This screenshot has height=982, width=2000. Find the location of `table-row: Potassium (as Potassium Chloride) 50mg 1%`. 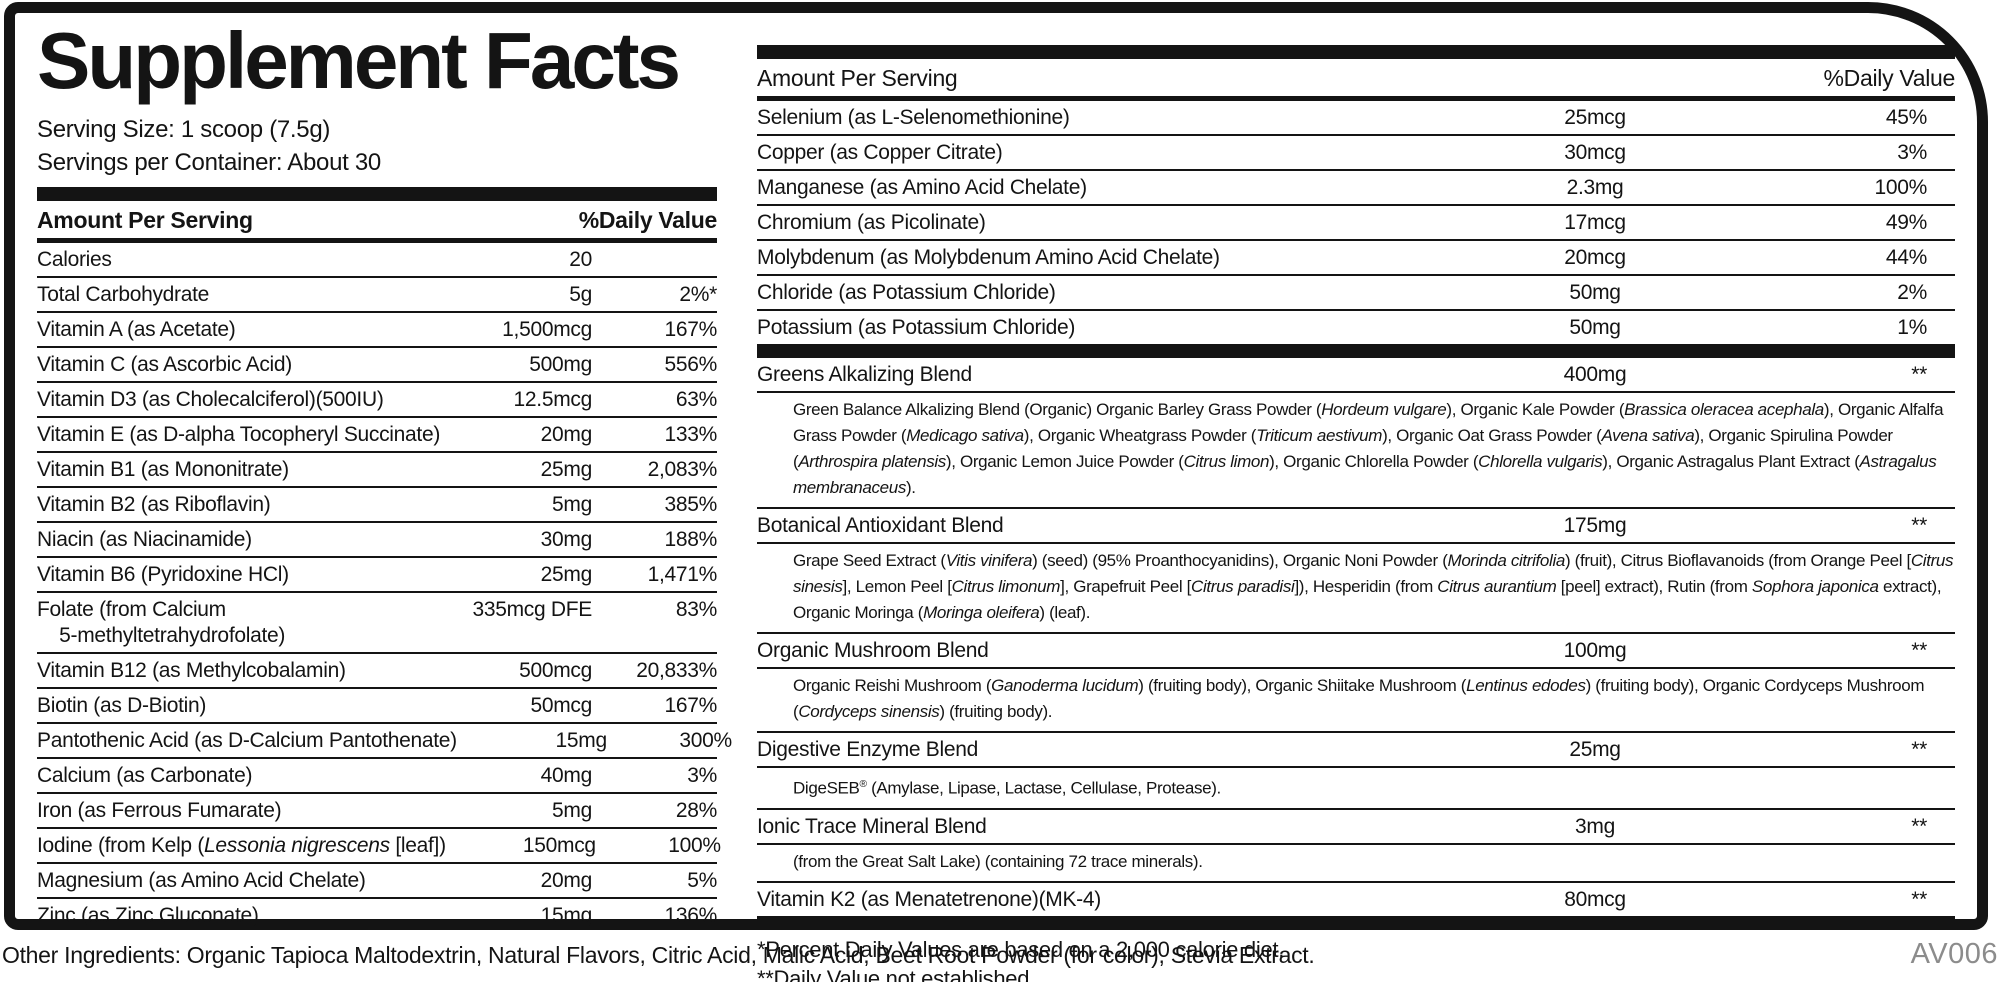

table-row: Potassium (as Potassium Chloride) 50mg 1% is located at coordinates (1356, 327).